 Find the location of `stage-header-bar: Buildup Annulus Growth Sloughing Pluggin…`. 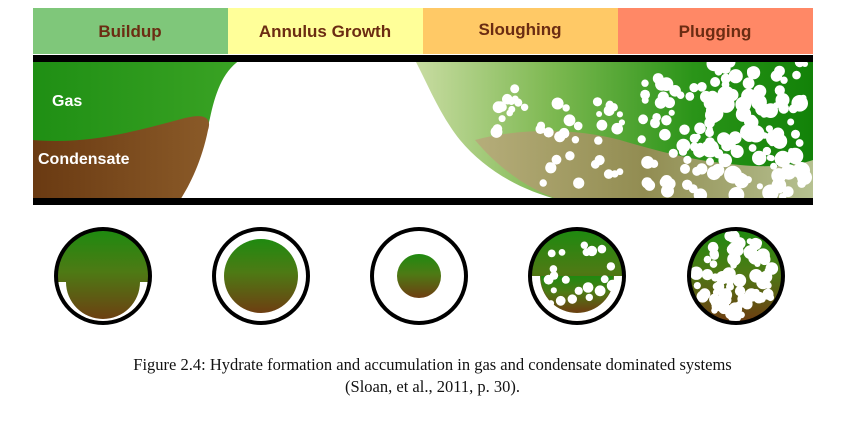

stage-header-bar: Buildup Annulus Growth Sloughing Pluggin… is located at coordinates (423, 31).